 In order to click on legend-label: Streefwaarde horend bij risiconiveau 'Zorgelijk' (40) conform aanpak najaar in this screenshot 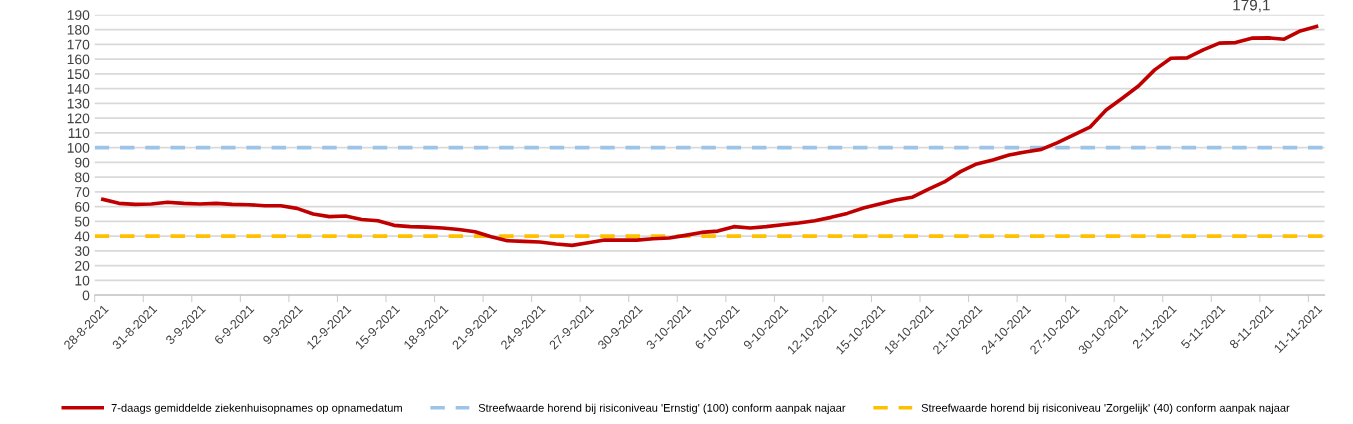, I will do `click(1105, 408)`.